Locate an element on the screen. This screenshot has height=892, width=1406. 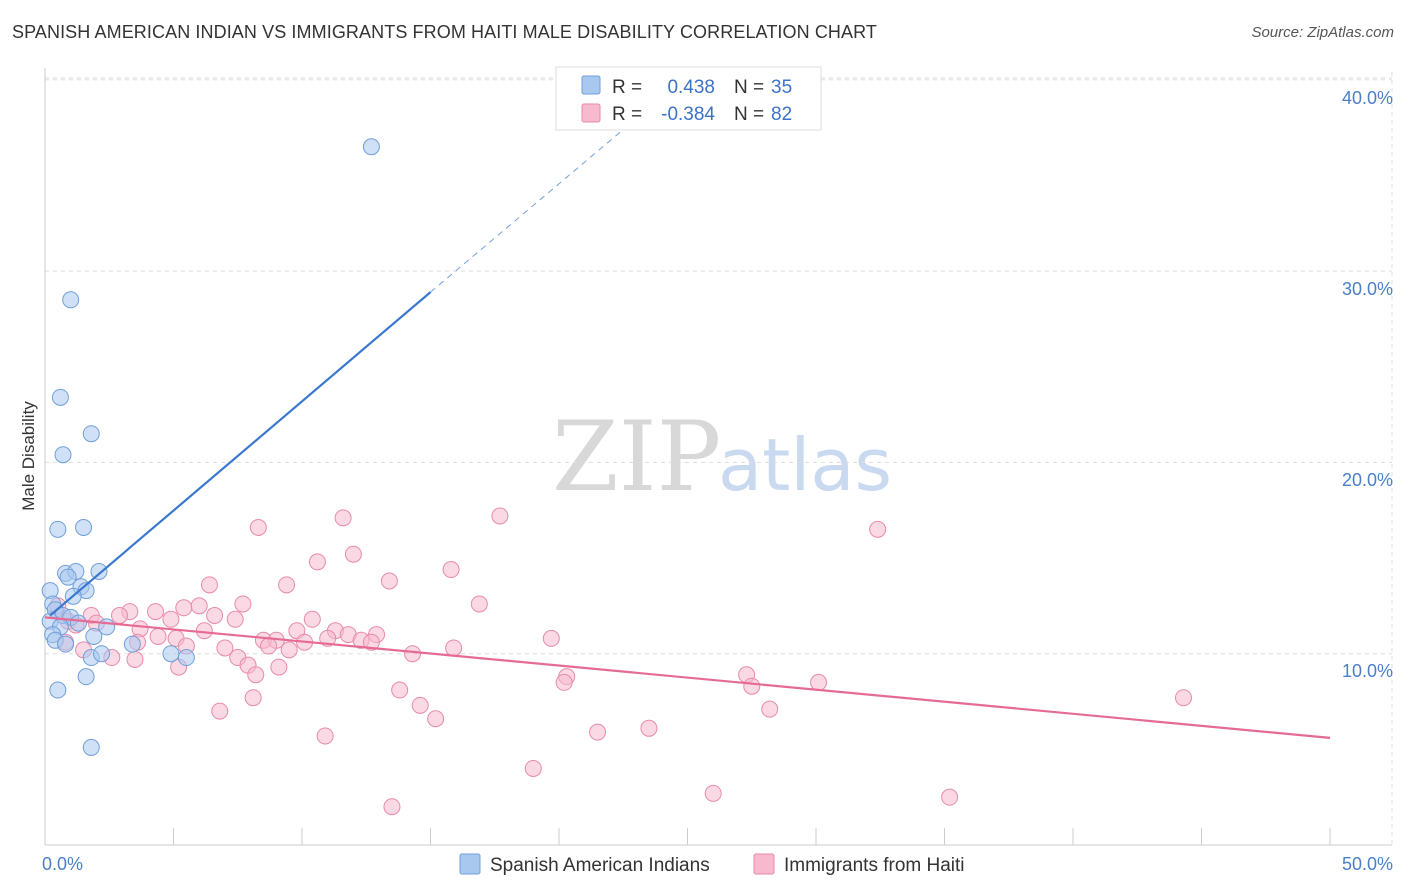
y-tick-label-10: 10.0% is located at coordinates (1367, 671).